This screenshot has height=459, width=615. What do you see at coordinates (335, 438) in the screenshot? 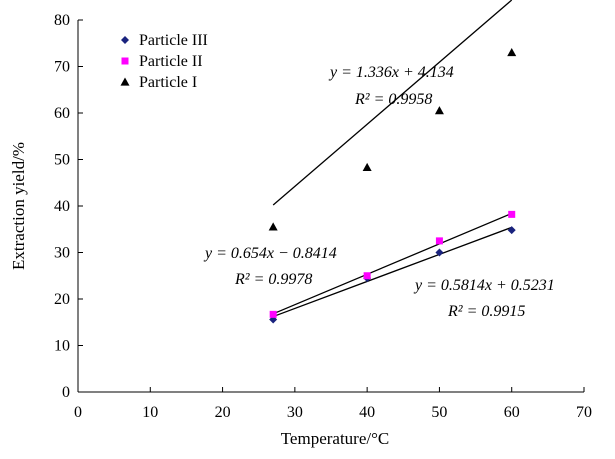
I see `x-axis-title: Temperature/°C` at bounding box center [335, 438].